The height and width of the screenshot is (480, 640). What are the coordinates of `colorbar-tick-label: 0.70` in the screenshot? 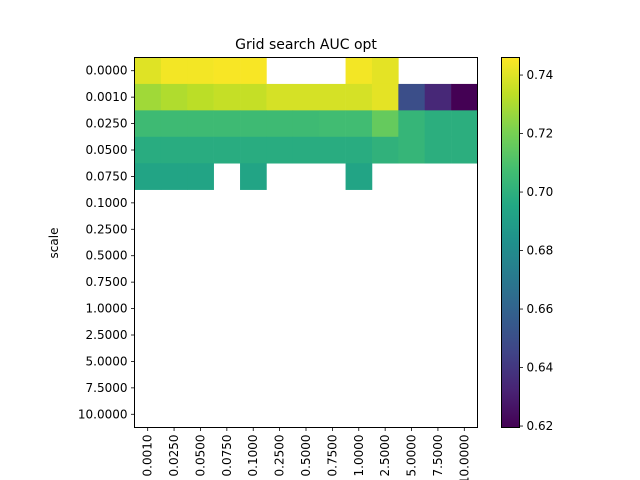 It's located at (540, 192).